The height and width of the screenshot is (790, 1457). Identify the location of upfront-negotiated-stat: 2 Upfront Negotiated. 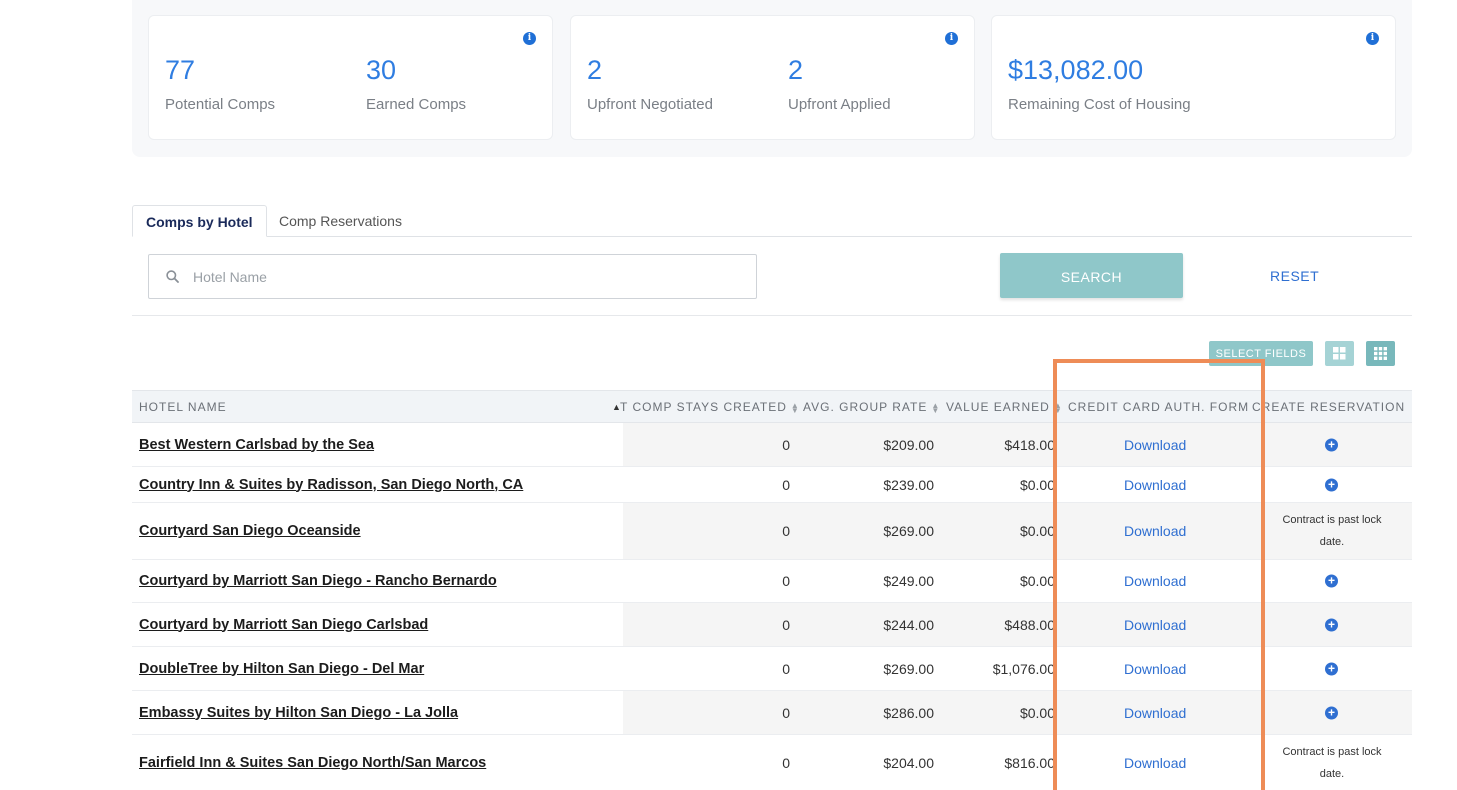
(650, 83).